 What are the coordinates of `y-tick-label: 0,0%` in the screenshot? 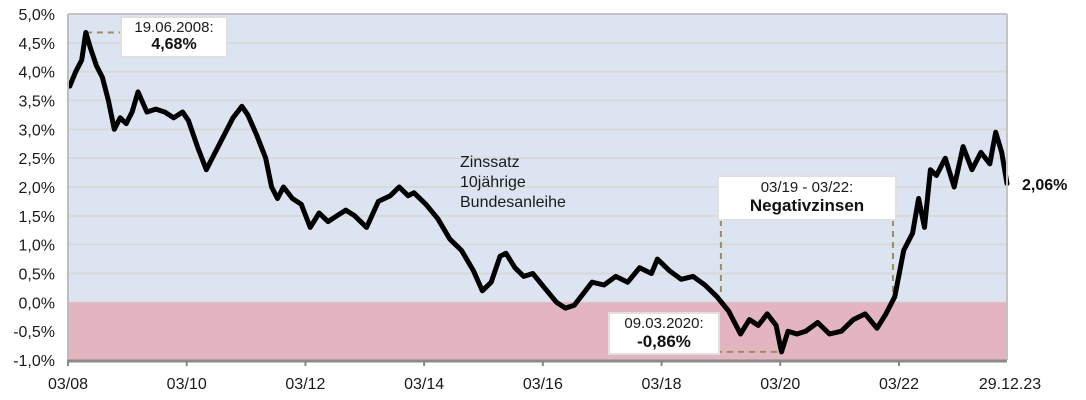 It's located at (37, 303).